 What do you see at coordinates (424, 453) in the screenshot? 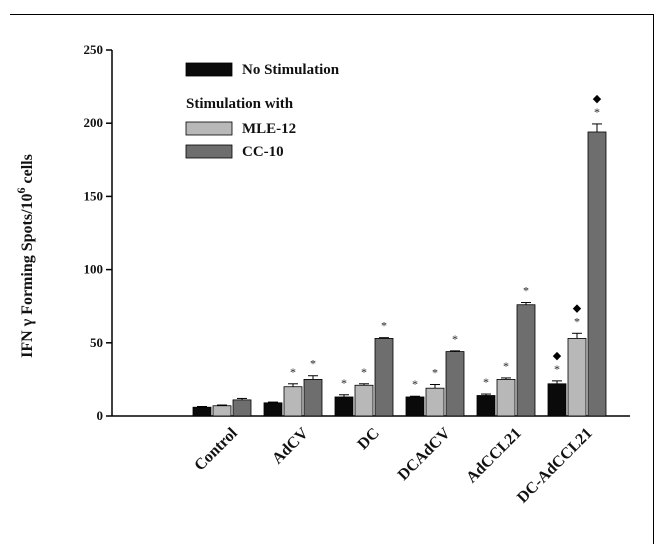
I see `x-tick-label: DCAdCV` at bounding box center [424, 453].